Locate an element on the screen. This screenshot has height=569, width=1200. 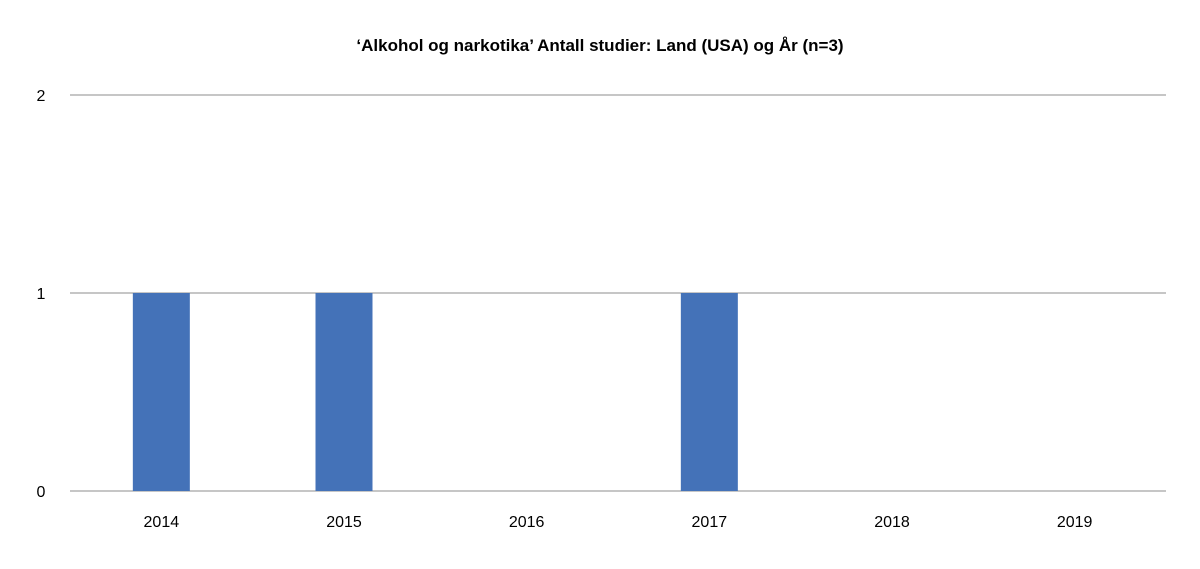
x-axis-ticks: 2014 2015 2016 2017 2018 2019 is located at coordinates (618, 522).